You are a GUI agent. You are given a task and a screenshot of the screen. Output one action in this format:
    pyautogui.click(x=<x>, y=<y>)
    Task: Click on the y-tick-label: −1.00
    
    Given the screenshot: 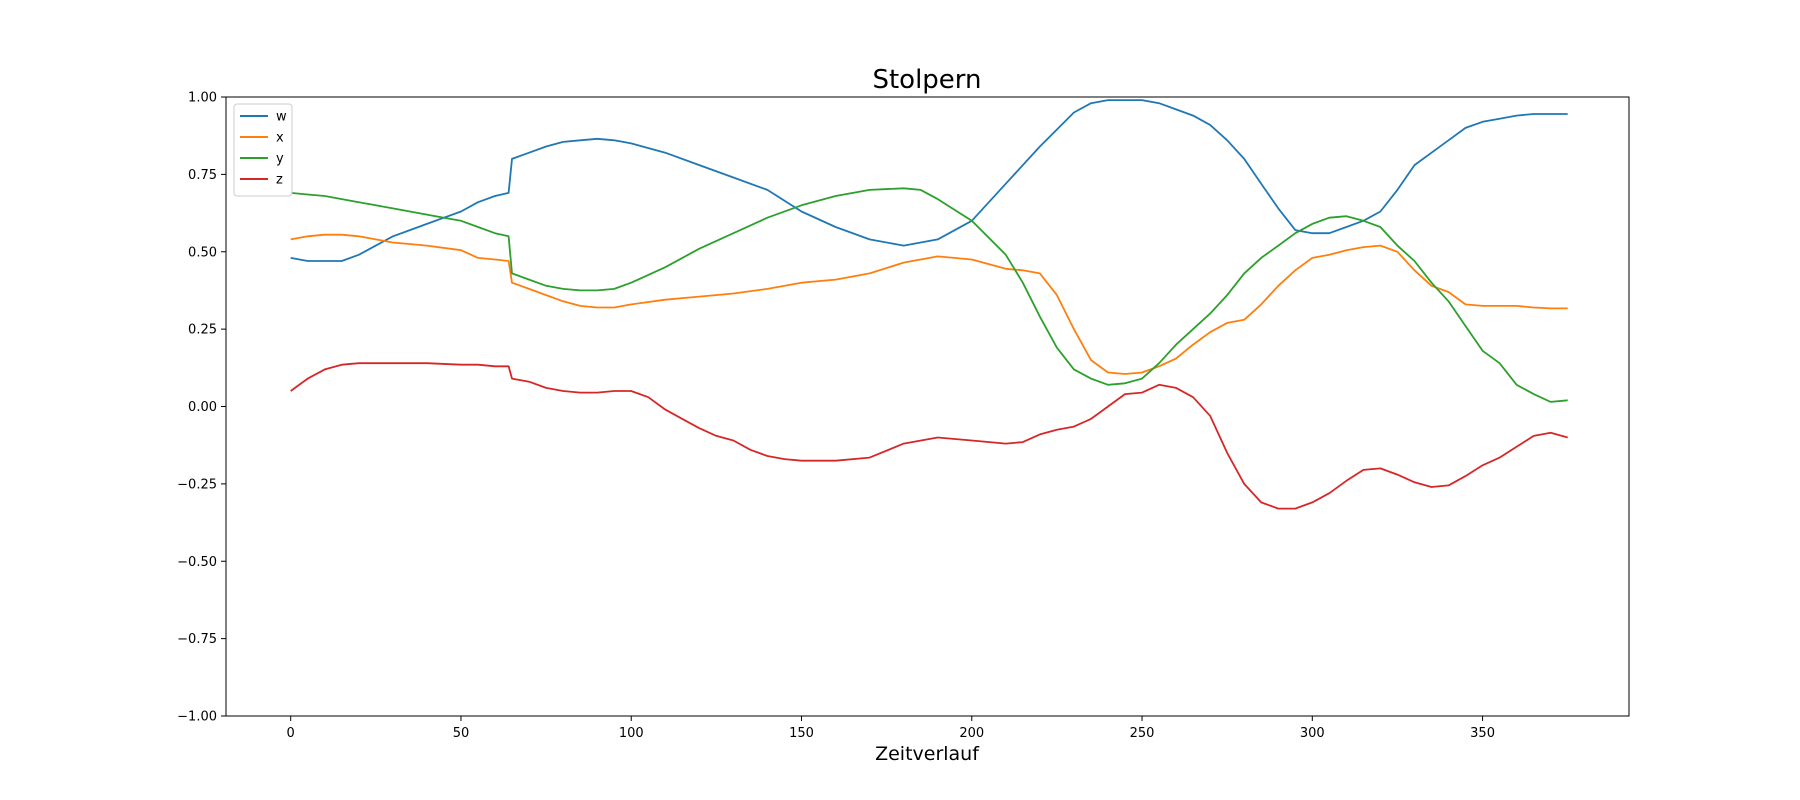 What is the action you would take?
    pyautogui.click(x=197, y=717)
    